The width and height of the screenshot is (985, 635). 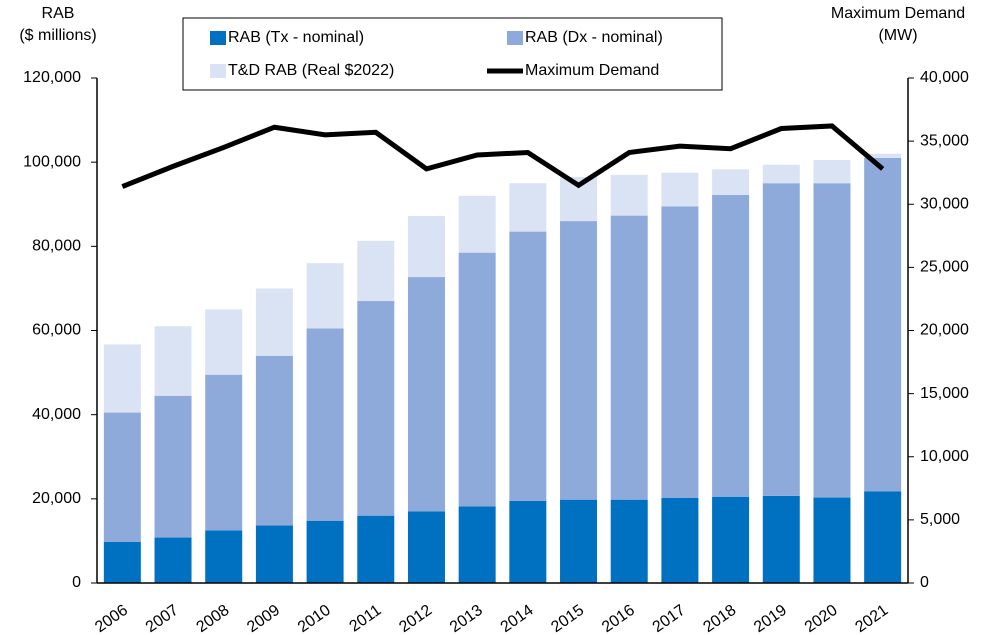 What do you see at coordinates (366, 618) in the screenshot?
I see `x-tick-label: 2011` at bounding box center [366, 618].